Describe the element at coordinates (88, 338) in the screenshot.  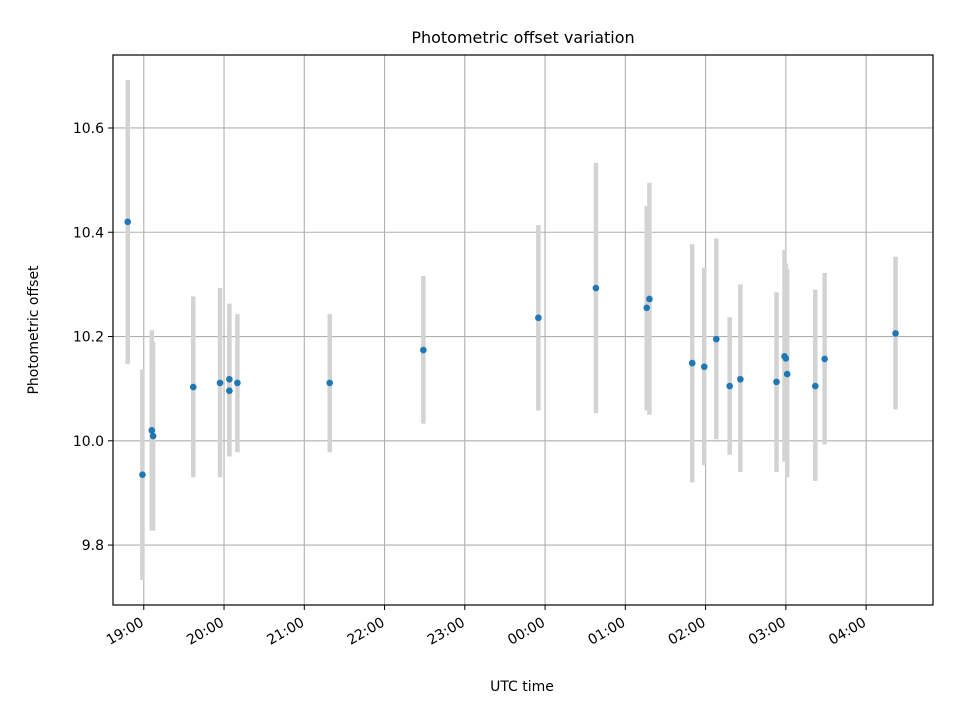
I see `y-tick-label: 10.2` at that location.